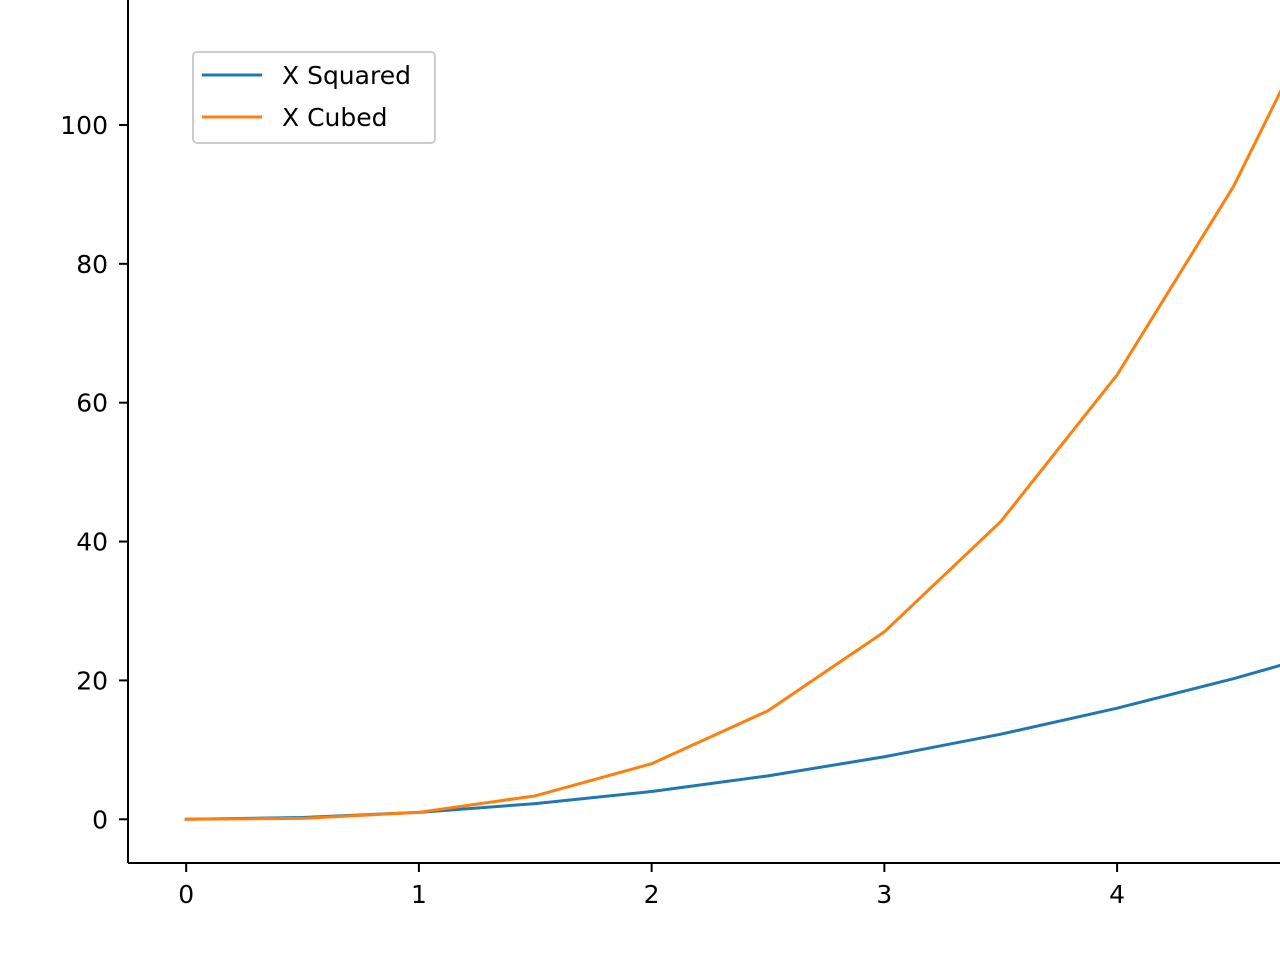 The image size is (1280, 960). I want to click on y-tick-label: 20, so click(92, 680).